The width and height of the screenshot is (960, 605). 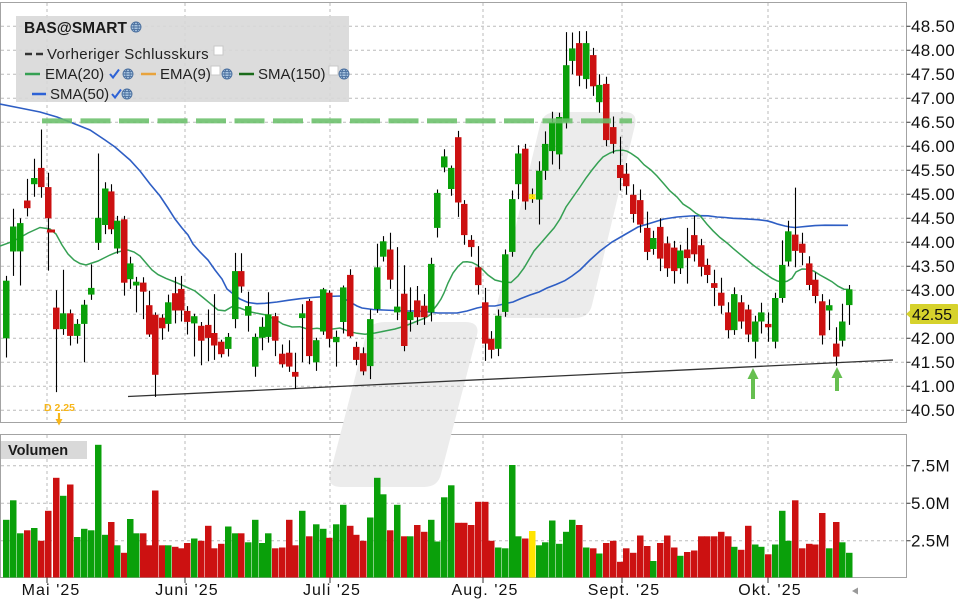 What do you see at coordinates (74, 74) in the screenshot?
I see `svg-text: EMA(20)` at bounding box center [74, 74].